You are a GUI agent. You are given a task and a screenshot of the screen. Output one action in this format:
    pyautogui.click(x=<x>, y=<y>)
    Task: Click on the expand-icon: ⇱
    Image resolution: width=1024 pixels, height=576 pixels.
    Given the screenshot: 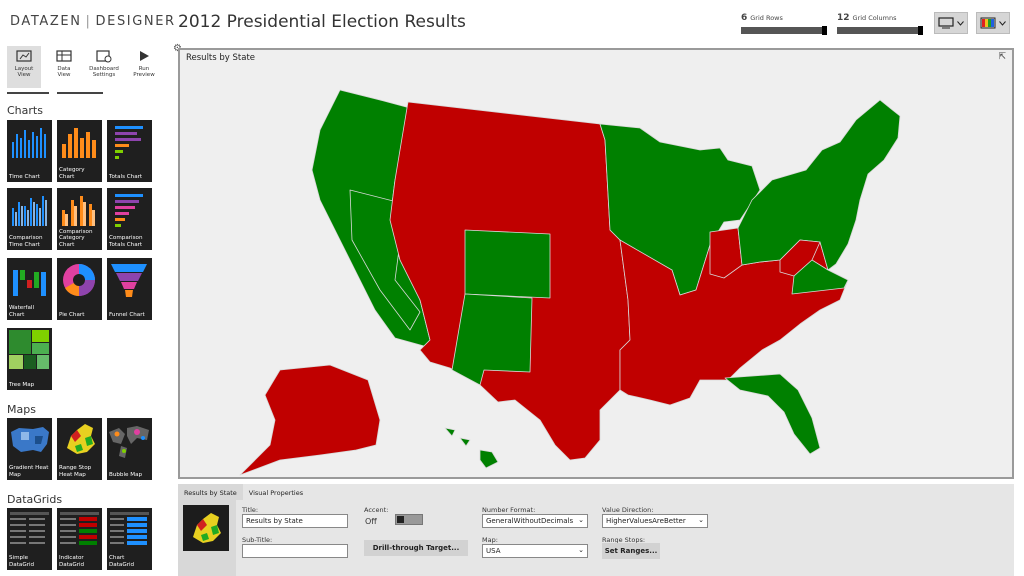 What is the action you would take?
    pyautogui.click(x=1002, y=57)
    